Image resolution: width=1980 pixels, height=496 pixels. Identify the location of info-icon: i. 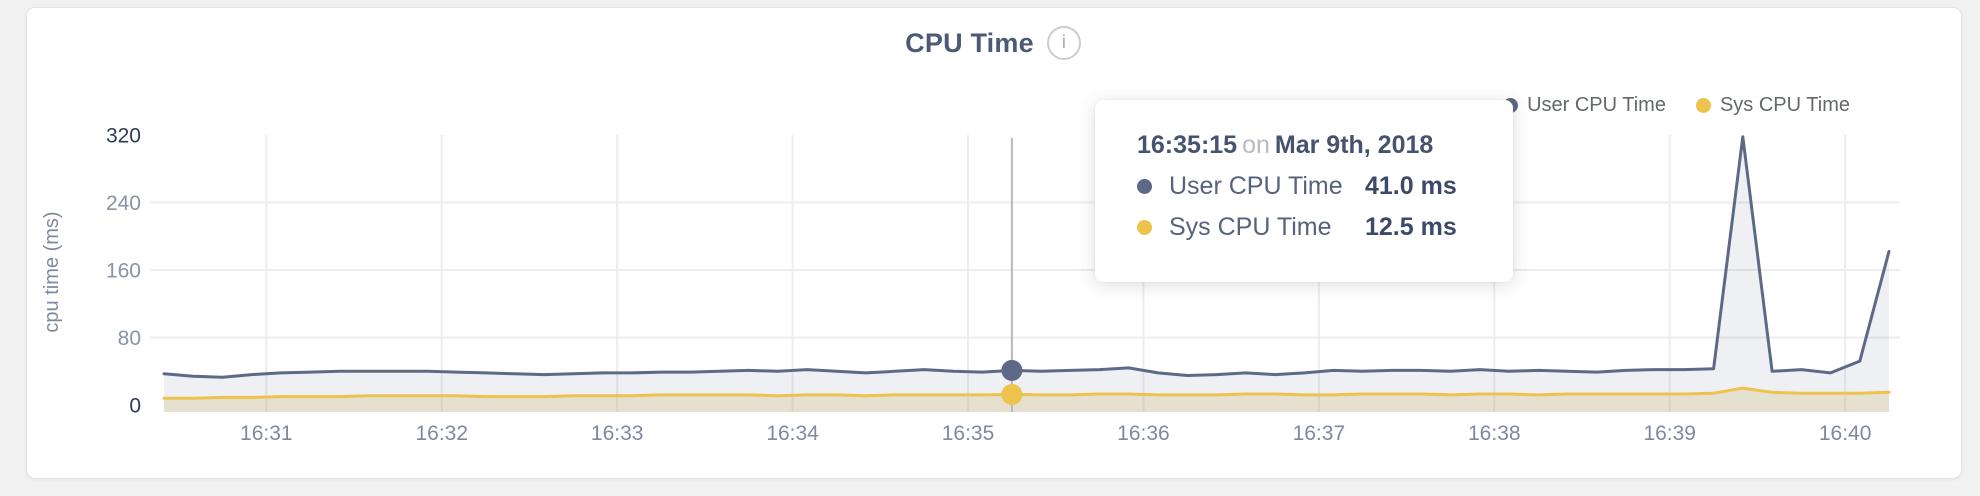
(1063, 43).